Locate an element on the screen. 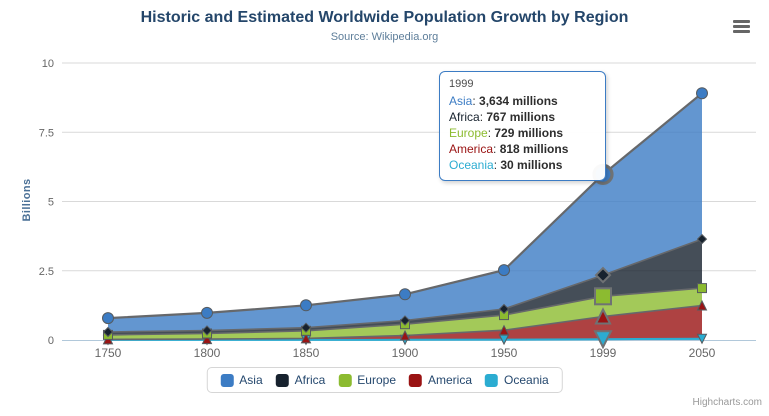 The image size is (769, 416). x-tick-label: 1850 is located at coordinates (306, 353).